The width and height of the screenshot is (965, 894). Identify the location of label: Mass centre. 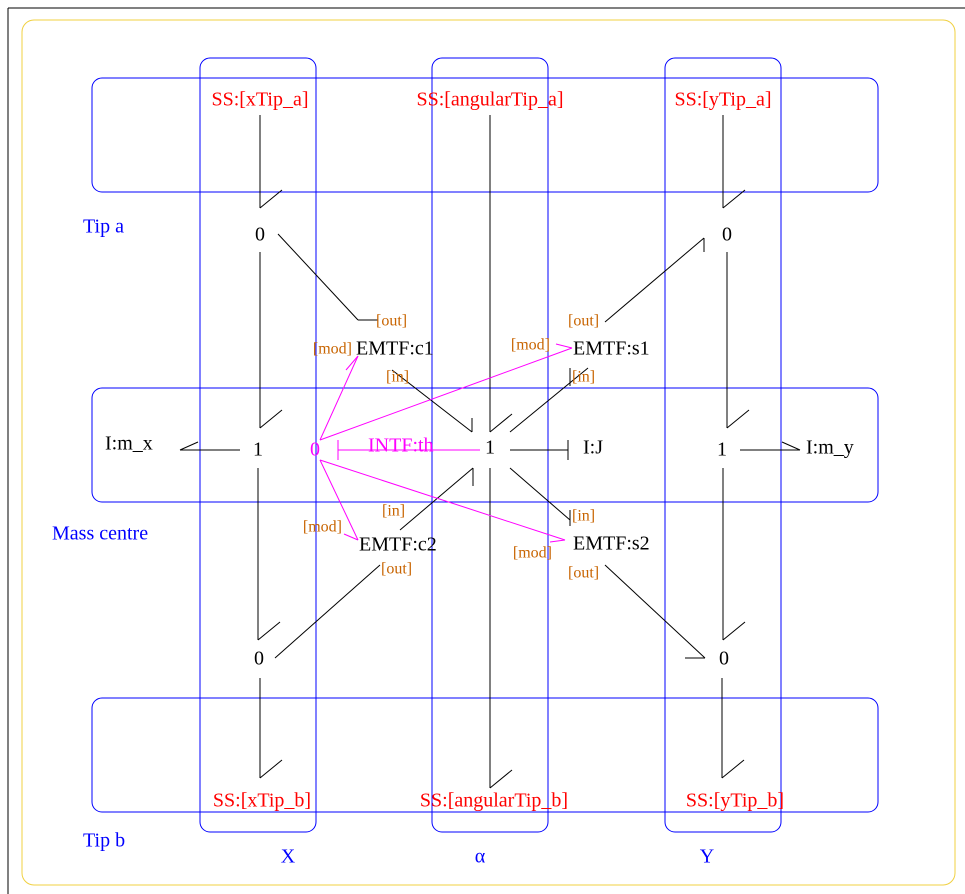
(100, 534).